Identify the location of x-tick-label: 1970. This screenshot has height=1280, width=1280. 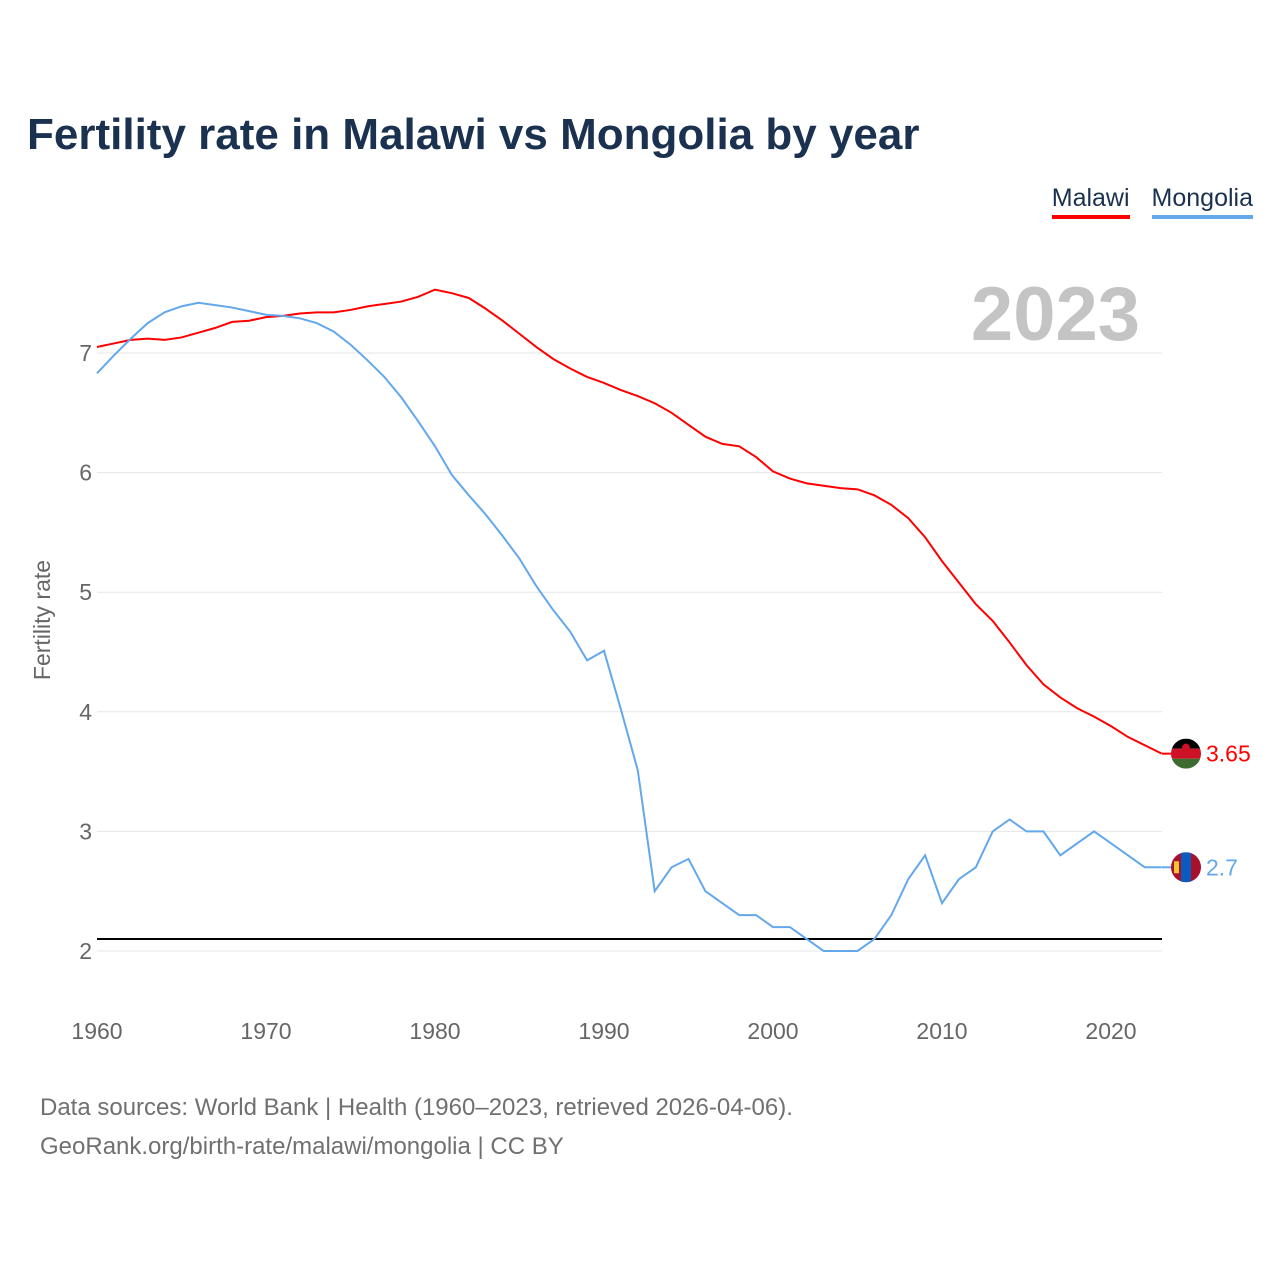
(265, 1031).